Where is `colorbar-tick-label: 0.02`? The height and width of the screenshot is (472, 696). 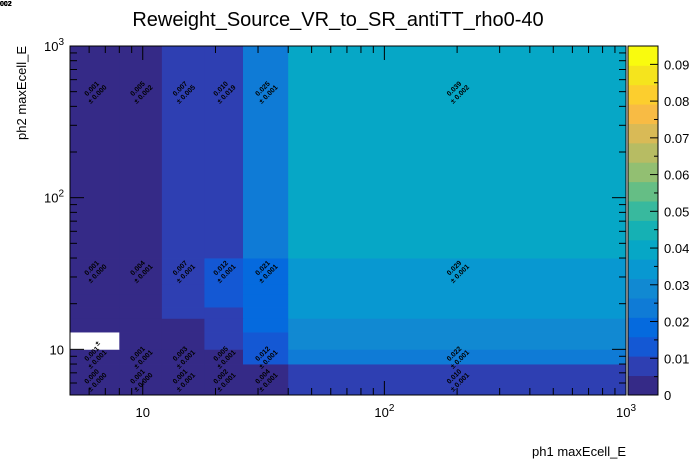 colorbar-tick-label: 0.02 is located at coordinates (676, 322).